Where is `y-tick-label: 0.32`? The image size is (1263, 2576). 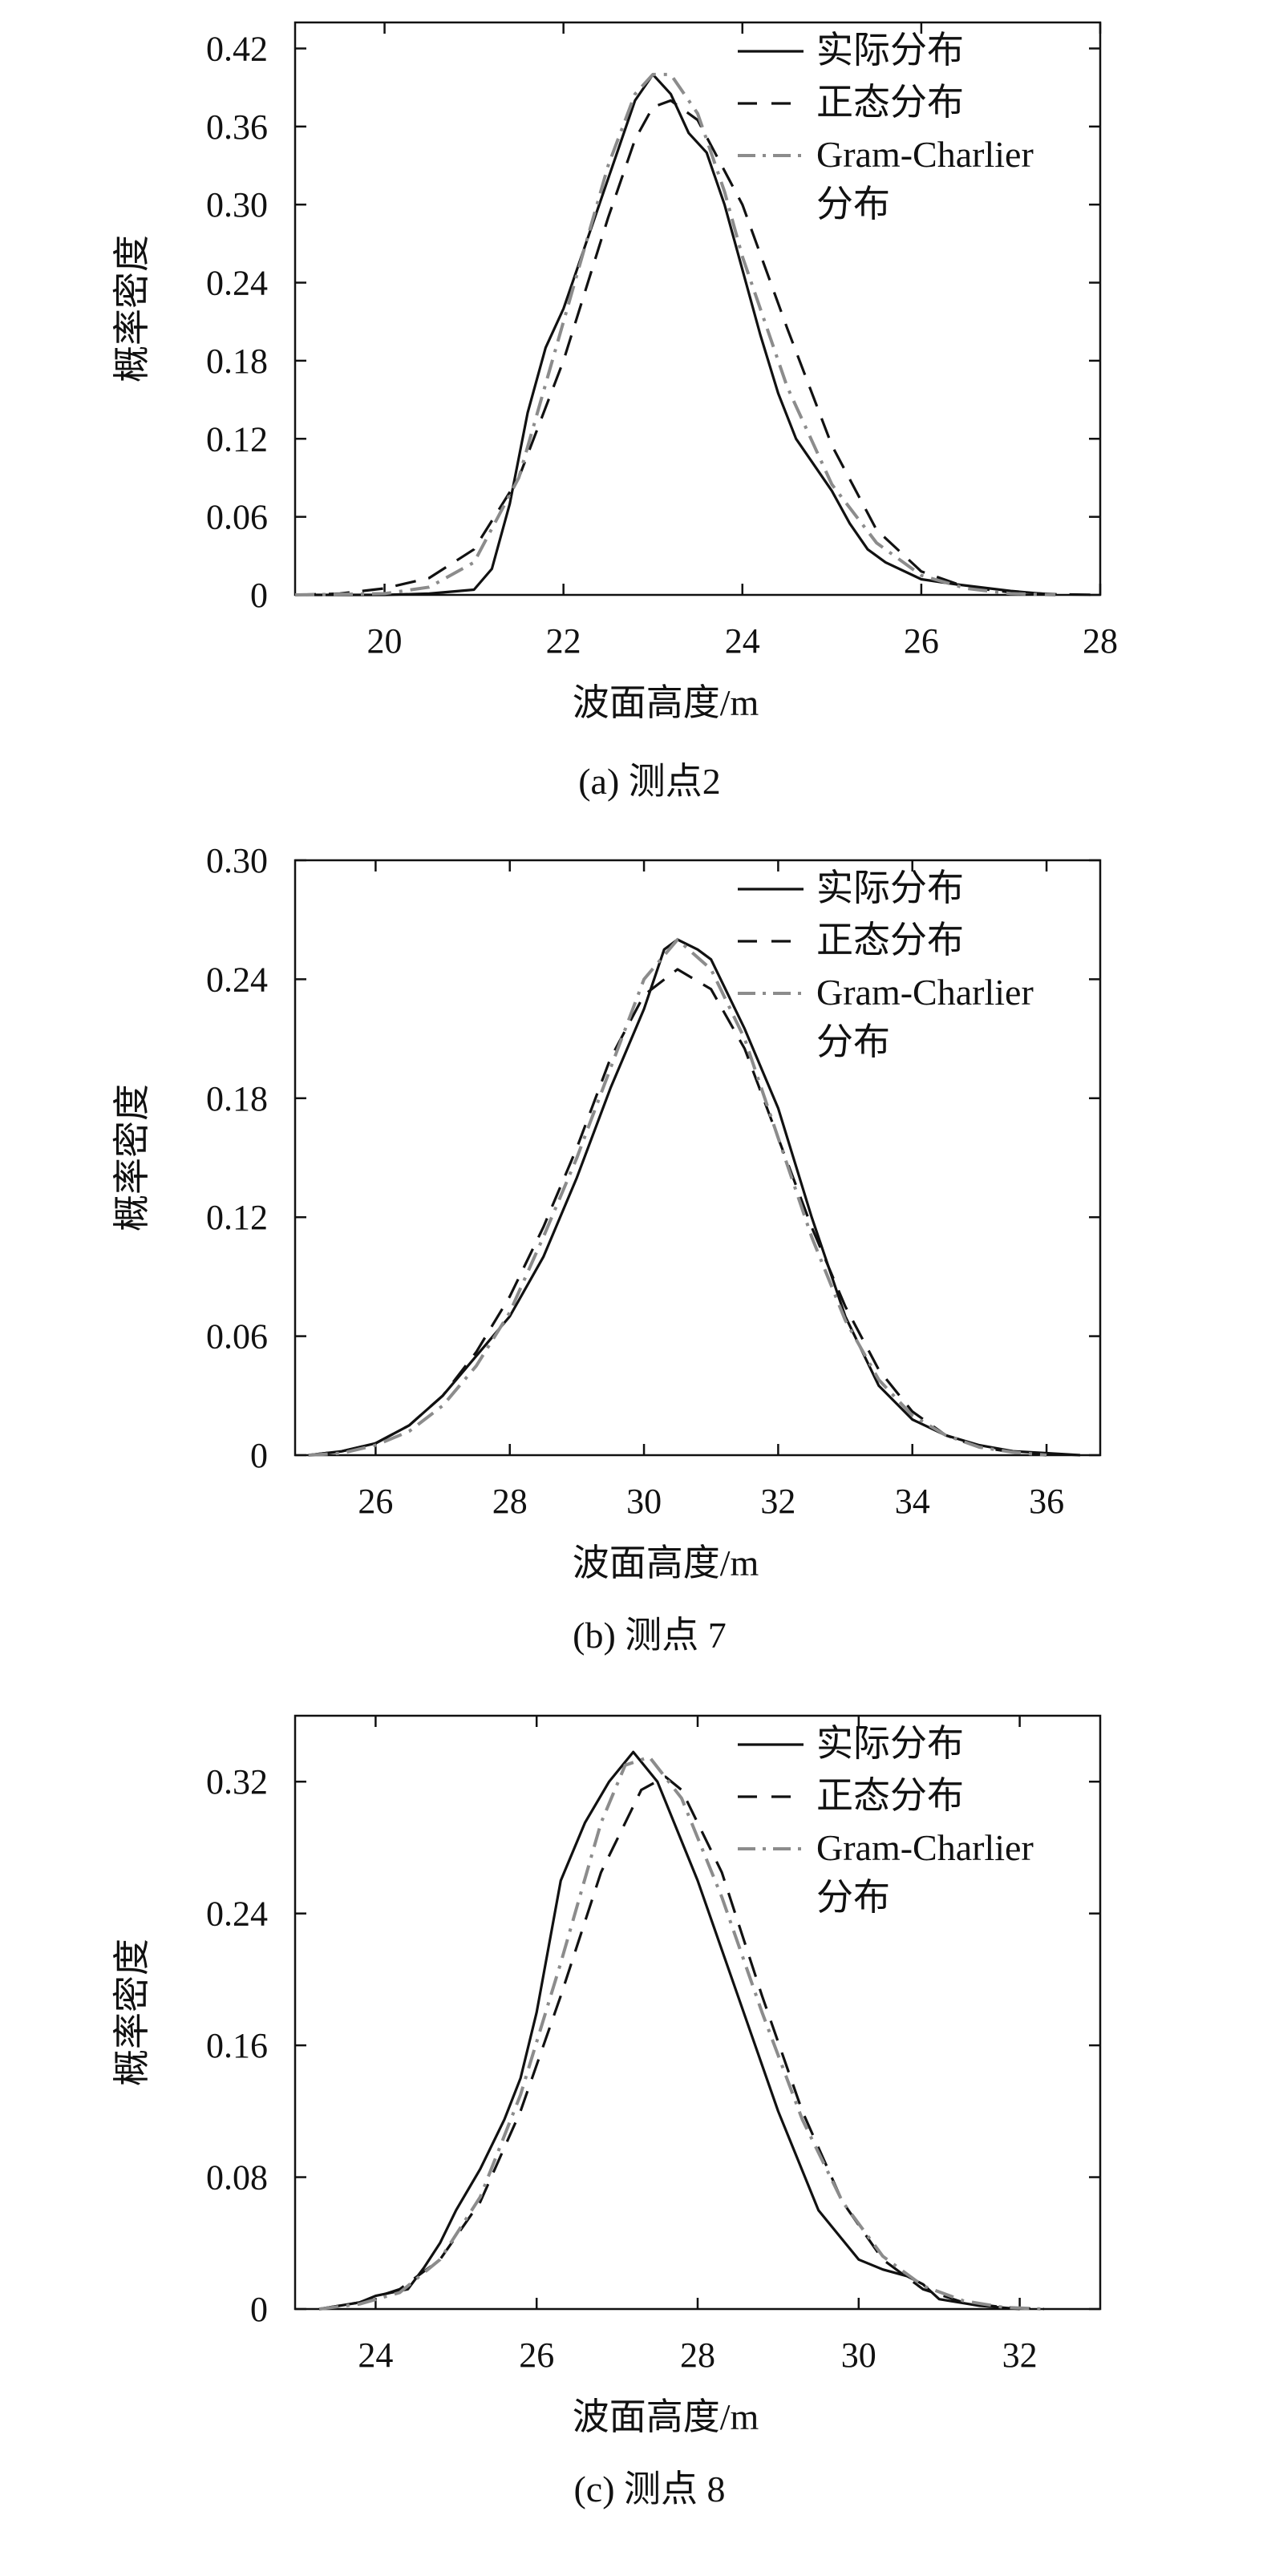
y-tick-label: 0.32 is located at coordinates (237, 1782).